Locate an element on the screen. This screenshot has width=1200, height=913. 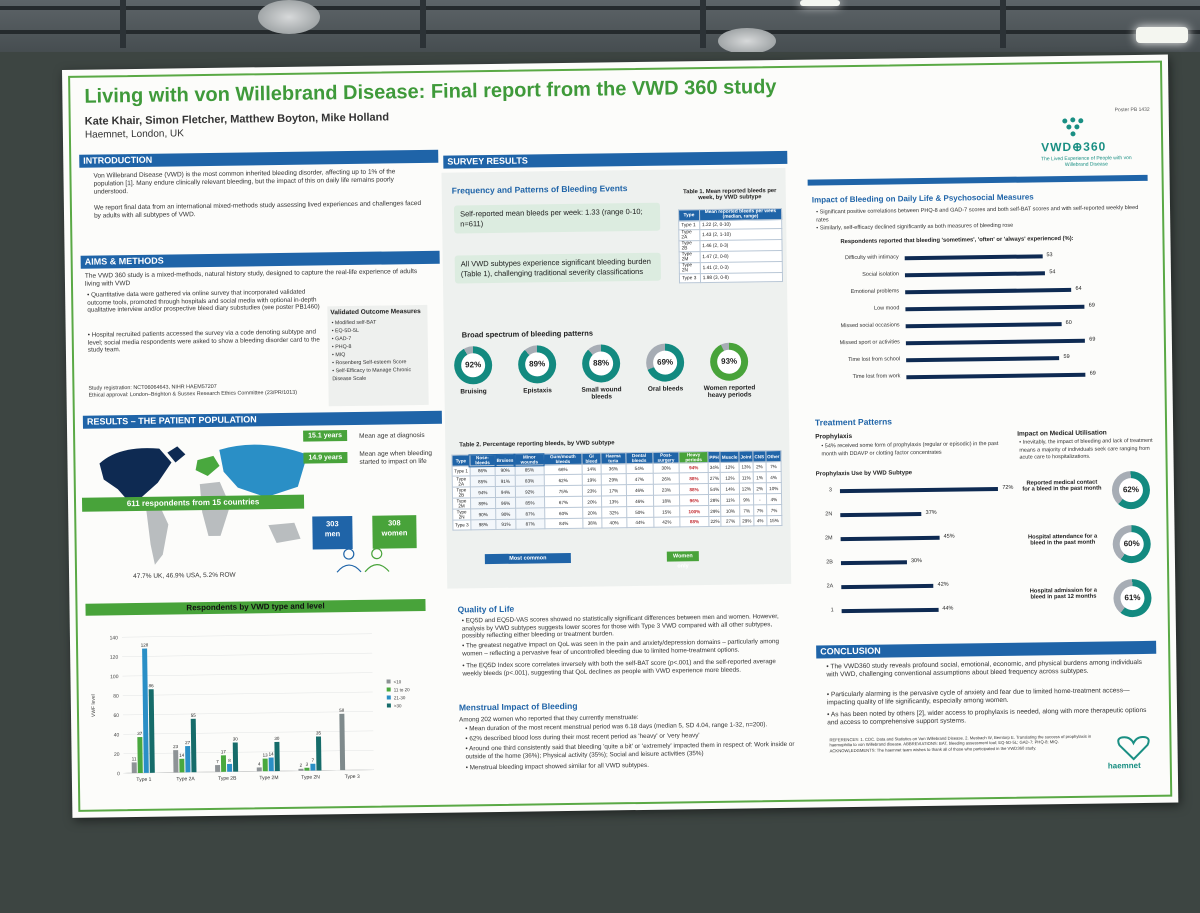
table1-cell: Type 3 is located at coordinates (690, 278).